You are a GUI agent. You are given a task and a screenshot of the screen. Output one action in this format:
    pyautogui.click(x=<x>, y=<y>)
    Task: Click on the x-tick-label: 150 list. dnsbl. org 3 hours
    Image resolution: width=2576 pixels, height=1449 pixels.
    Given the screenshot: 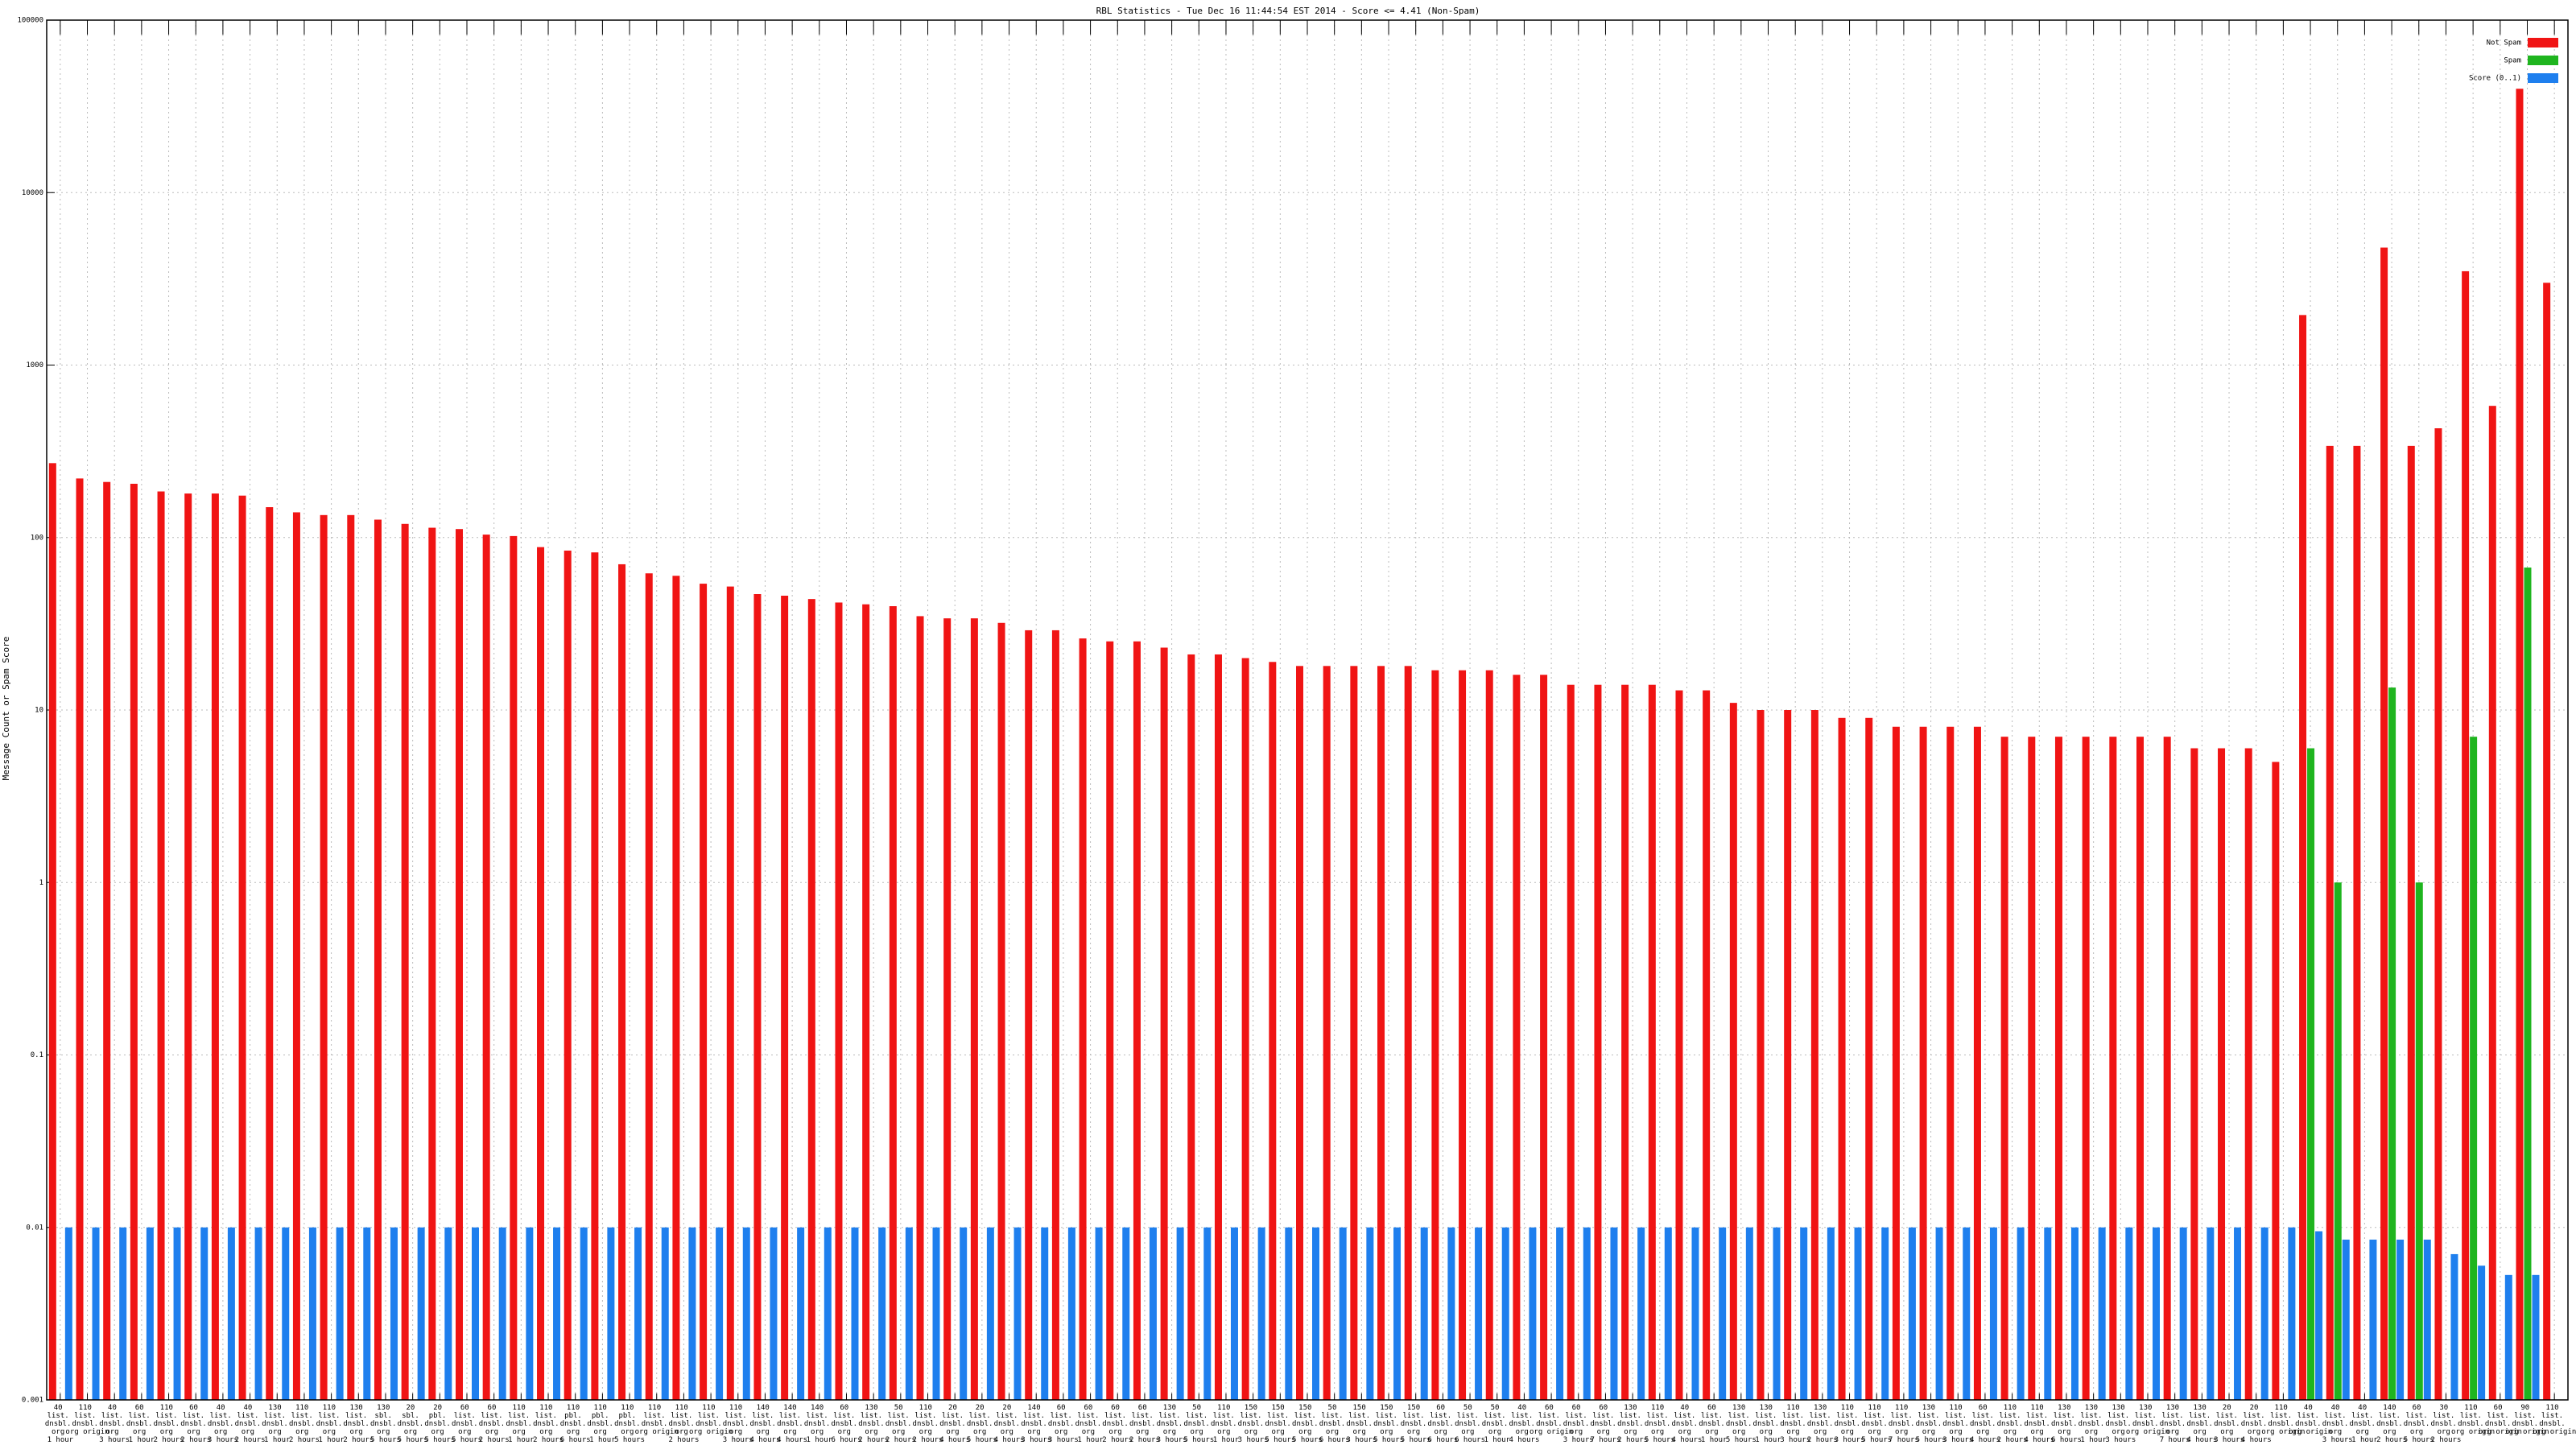 What is the action you would take?
    pyautogui.click(x=1361, y=1424)
    